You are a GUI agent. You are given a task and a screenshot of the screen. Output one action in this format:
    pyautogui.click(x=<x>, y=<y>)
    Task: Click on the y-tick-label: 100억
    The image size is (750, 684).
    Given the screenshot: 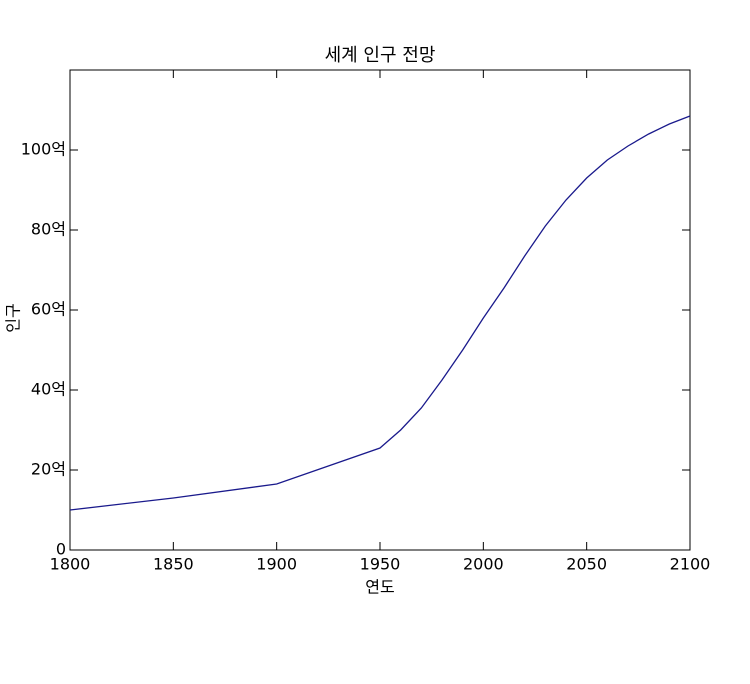 What is the action you would take?
    pyautogui.click(x=43, y=149)
    